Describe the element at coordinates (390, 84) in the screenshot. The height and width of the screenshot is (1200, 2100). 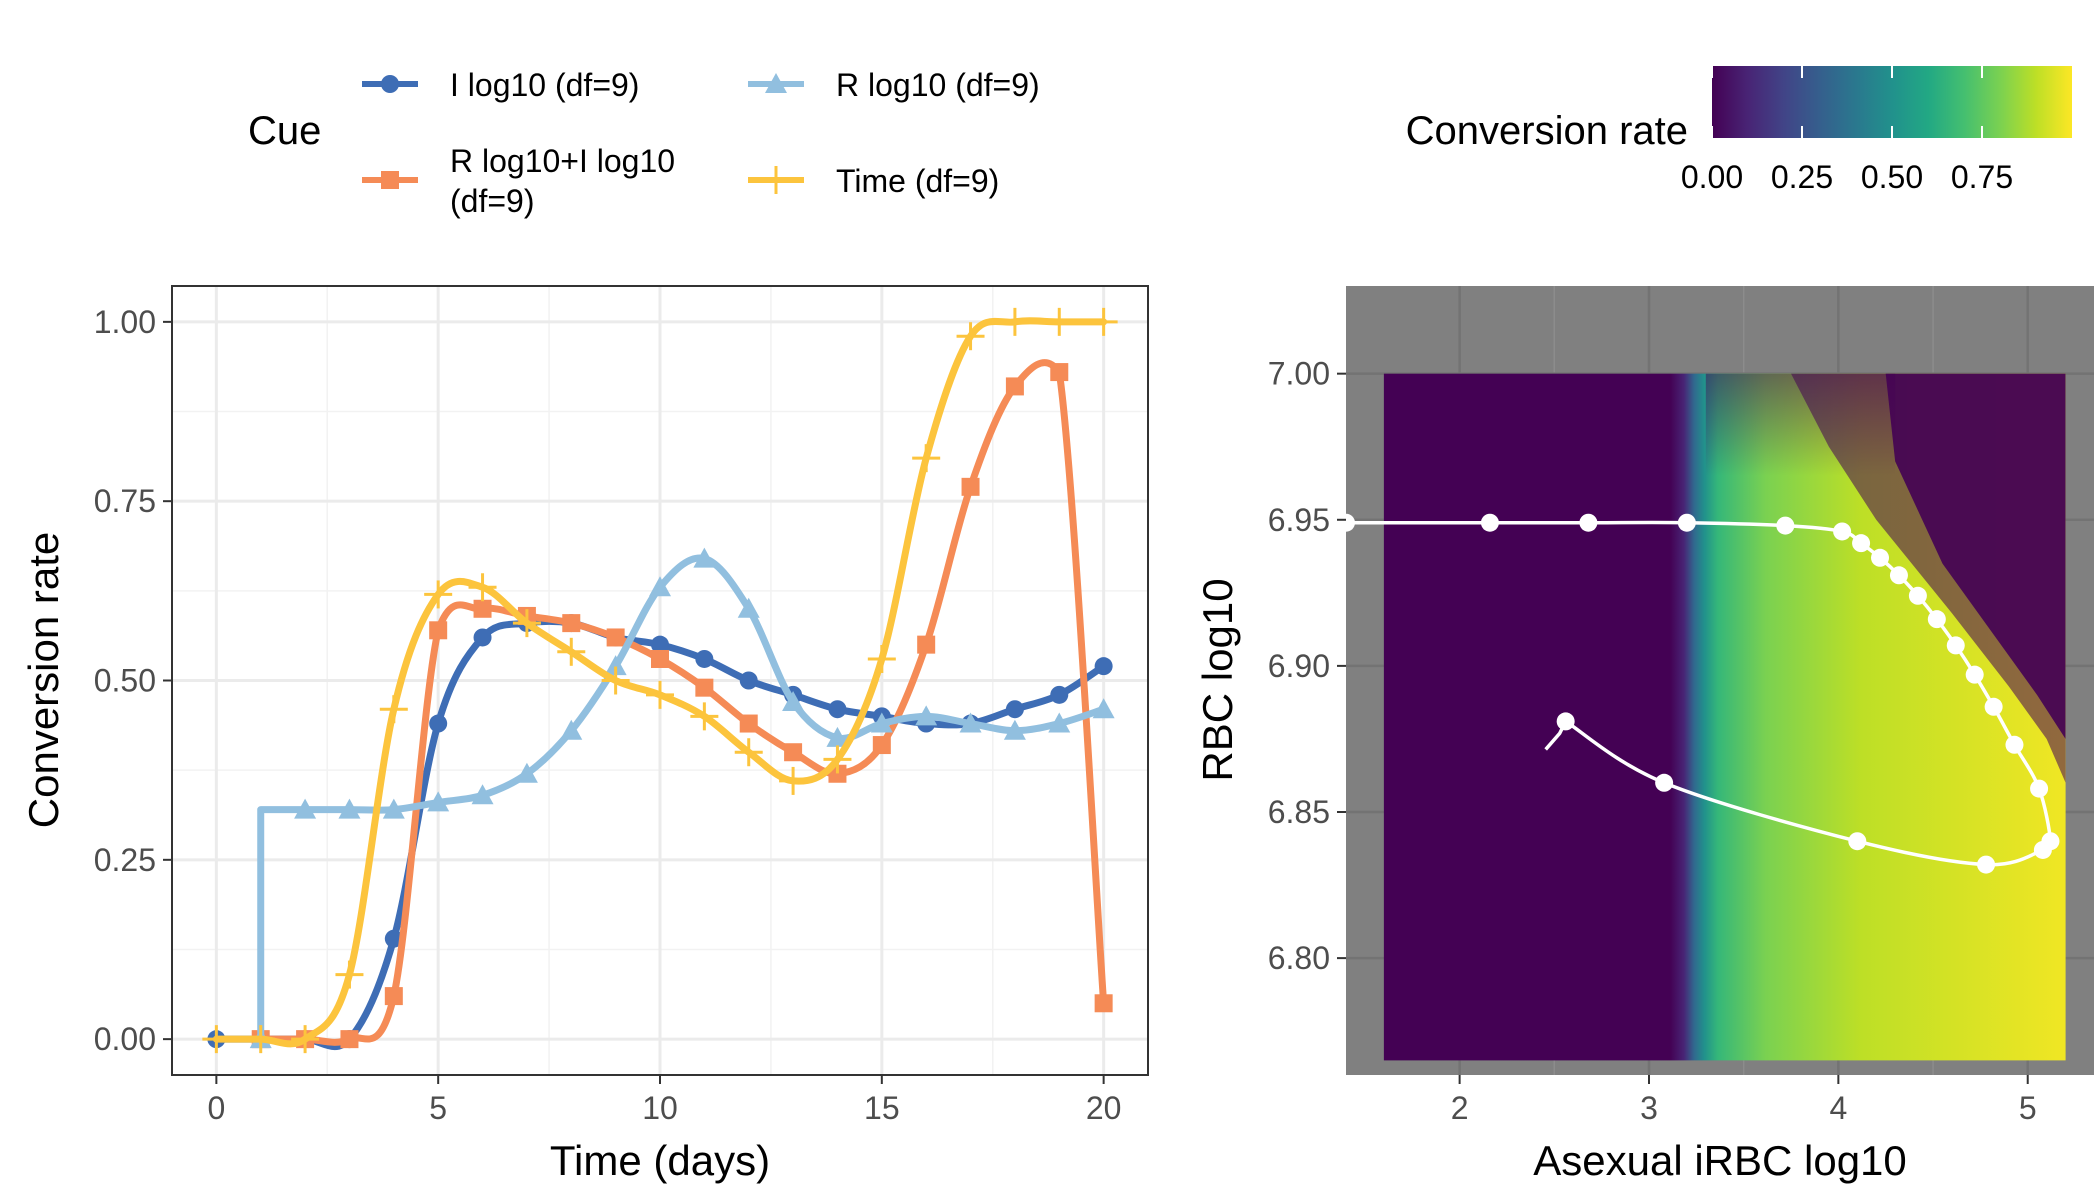
I see `circle-marker-icon` at that location.